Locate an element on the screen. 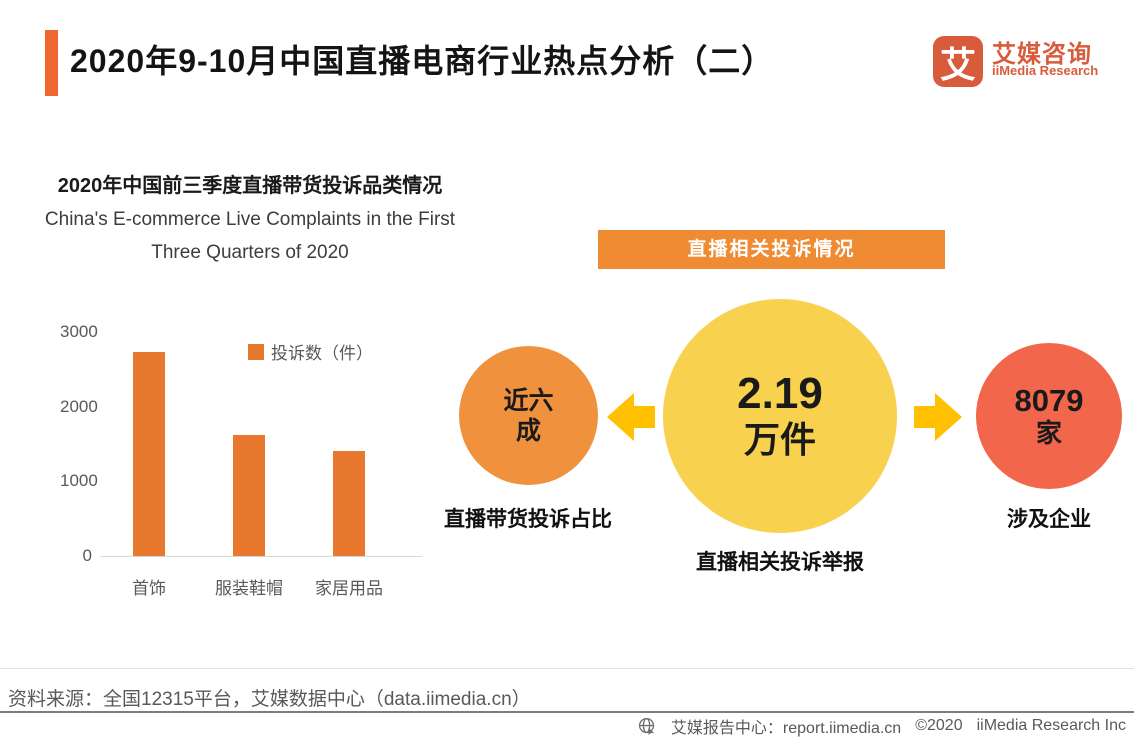 The image size is (1134, 737). chart-legend: 投诉数（件） is located at coordinates (310, 351).